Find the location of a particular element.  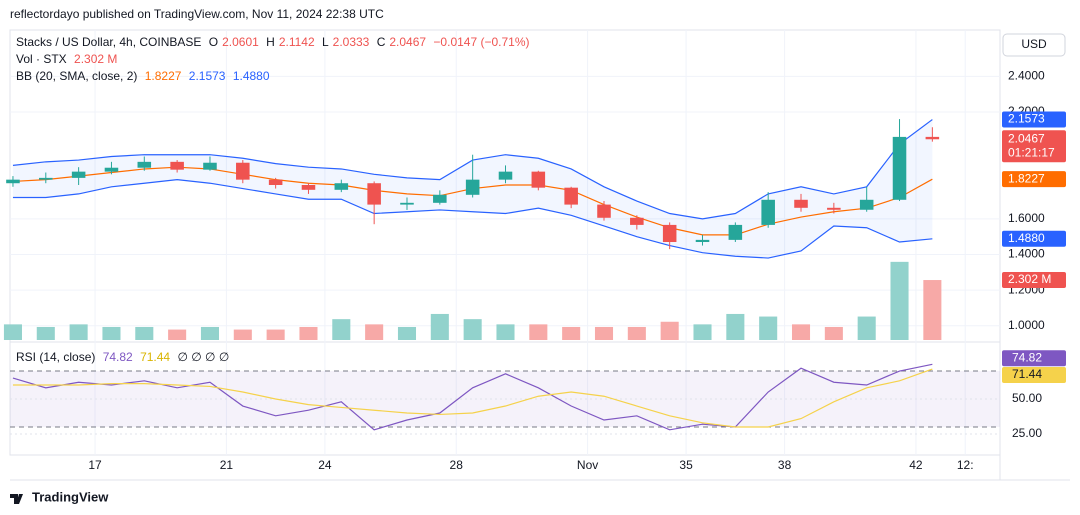

y-tick-label: 25.00 is located at coordinates (1027, 433).